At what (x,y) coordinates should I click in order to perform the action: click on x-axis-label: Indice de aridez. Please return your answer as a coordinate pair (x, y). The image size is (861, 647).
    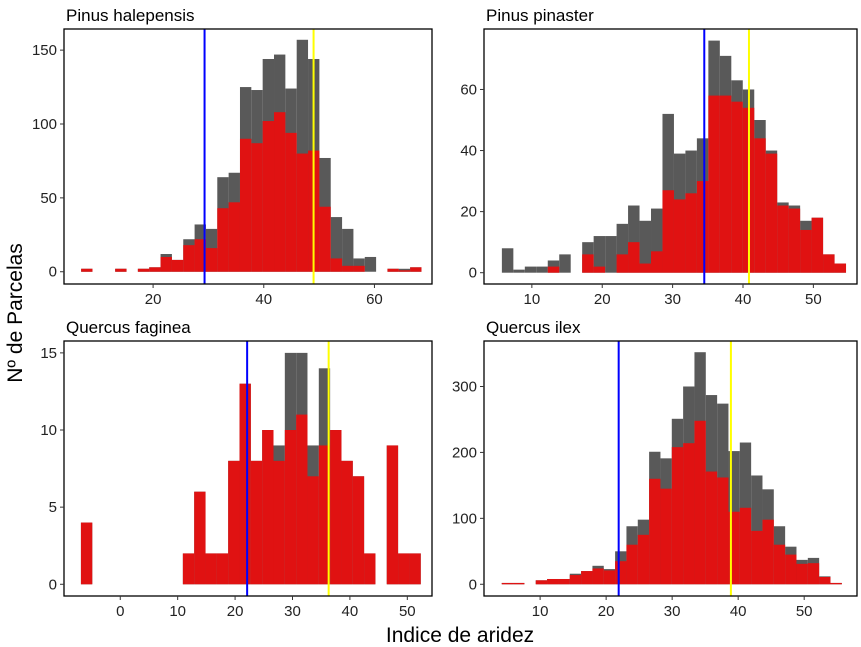
    Looking at the image, I should click on (460, 635).